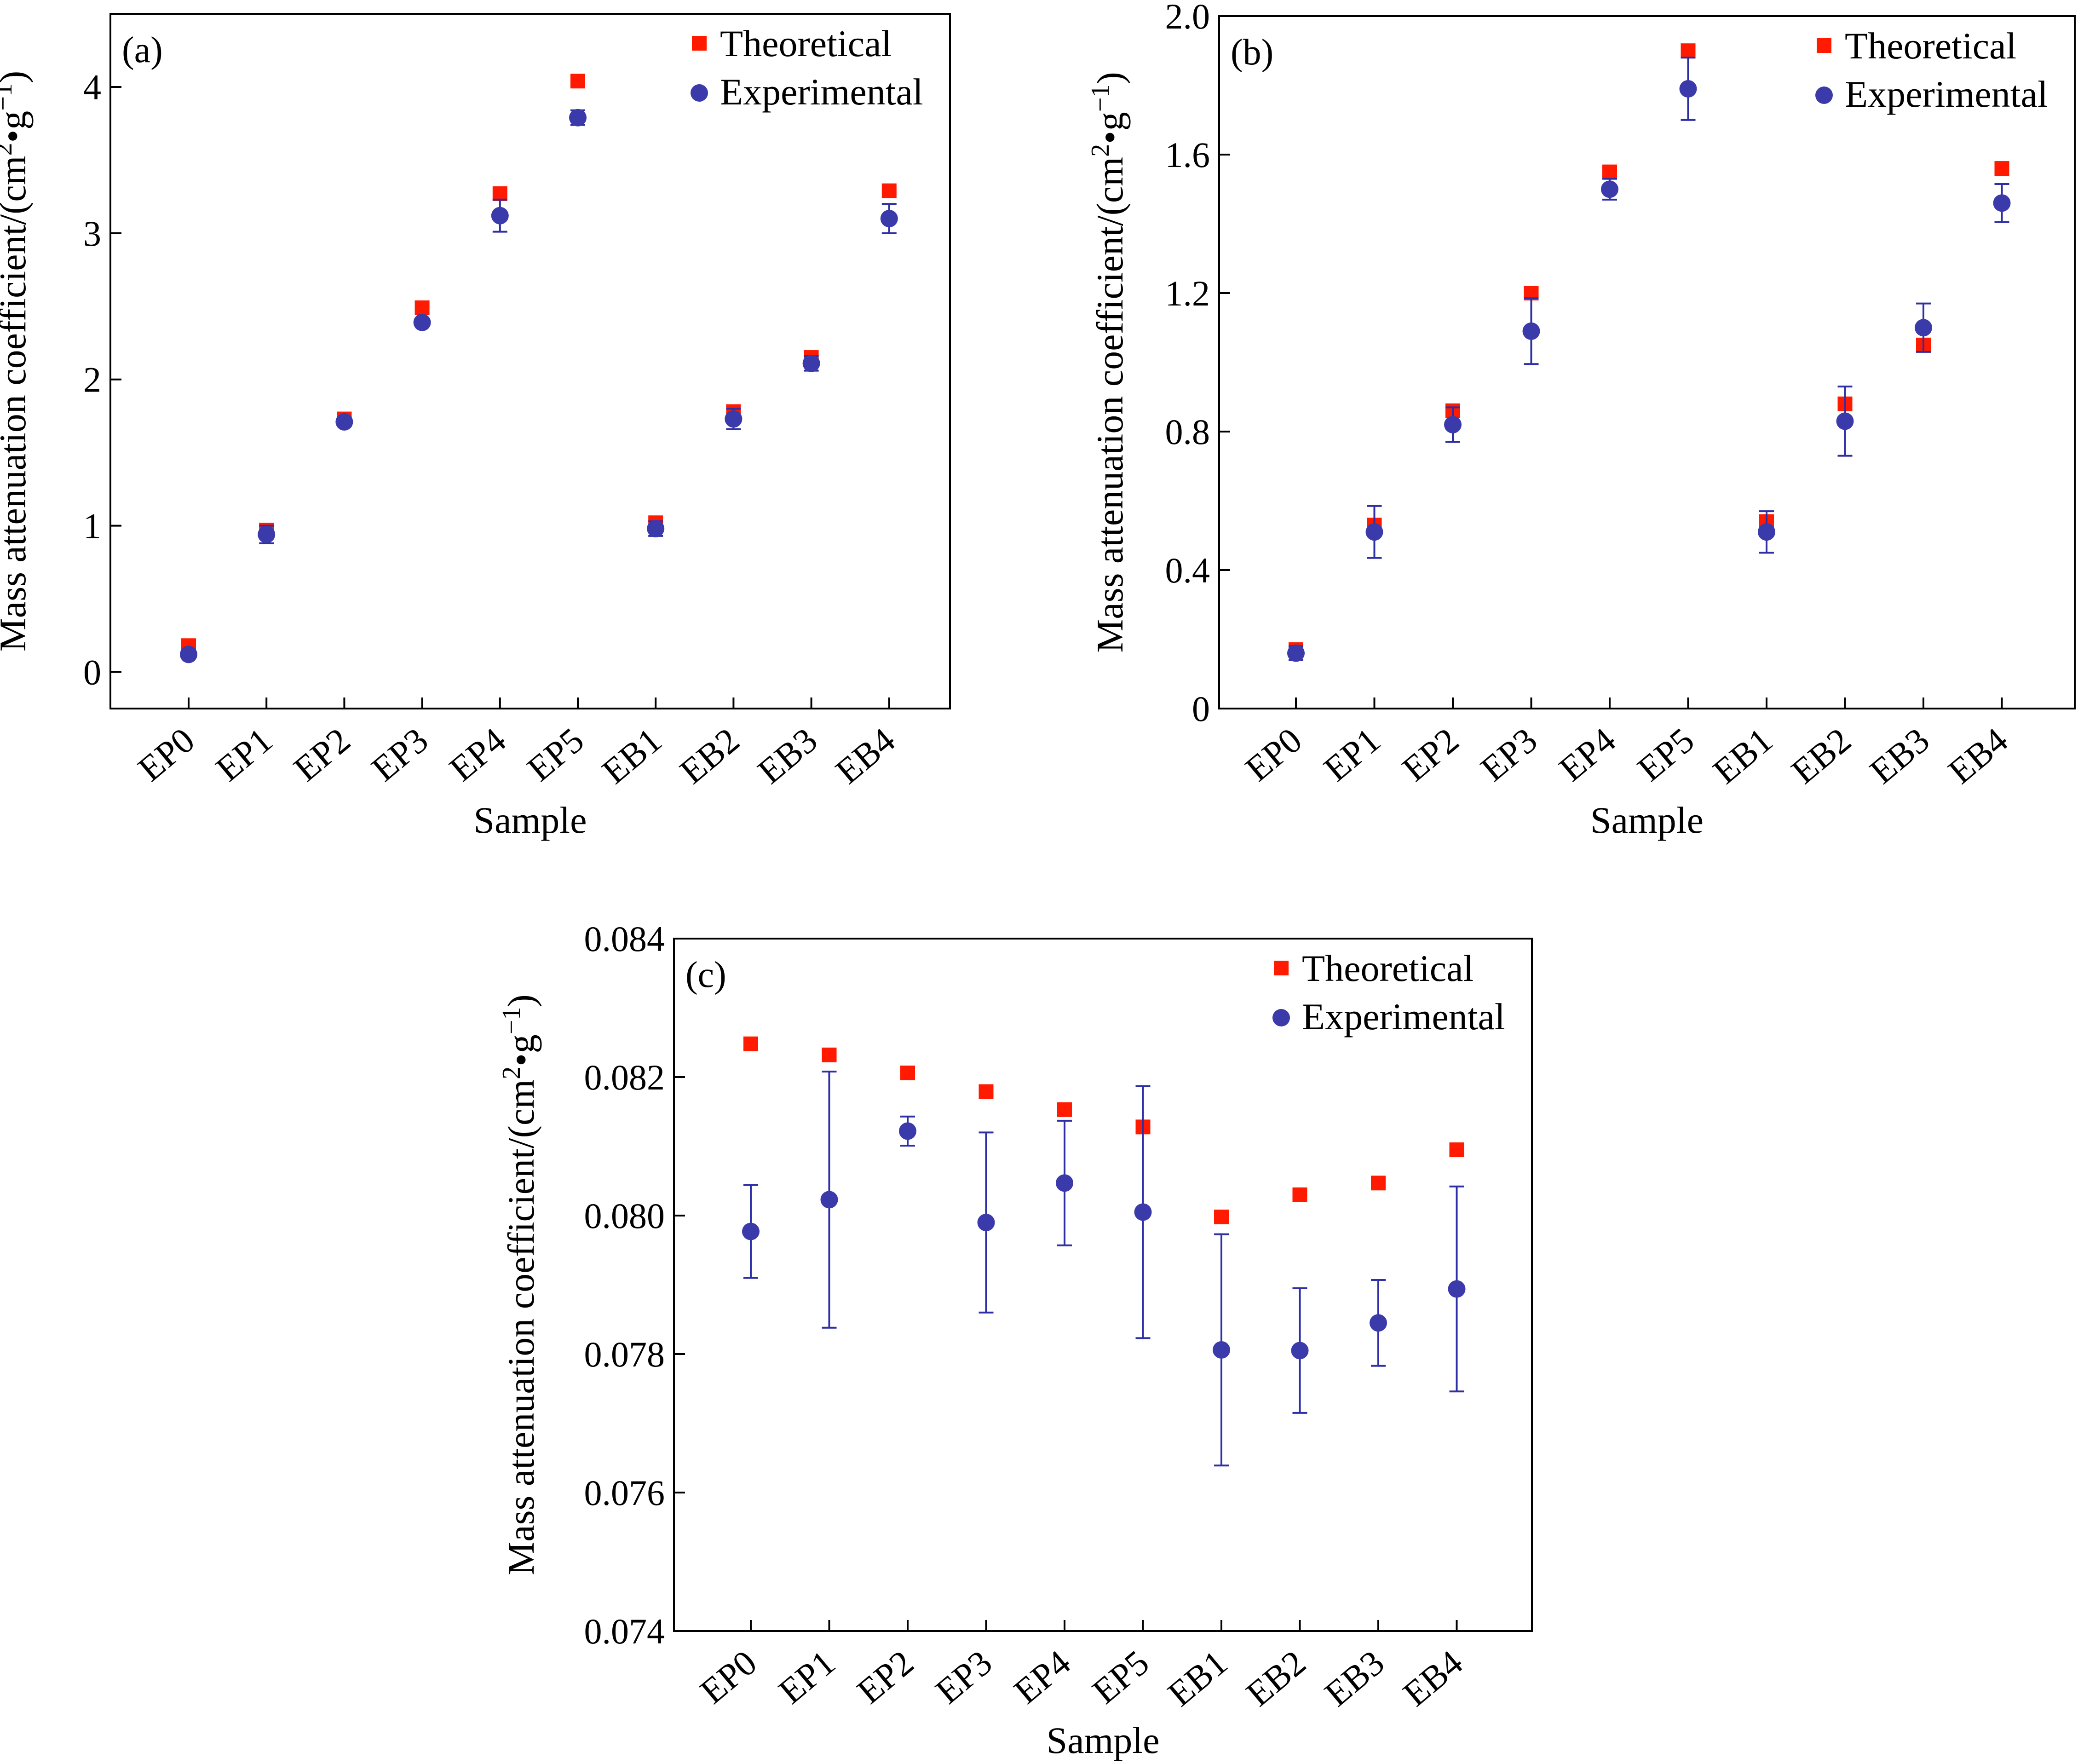 Image resolution: width=2078 pixels, height=1764 pixels. What do you see at coordinates (625, 1631) in the screenshot?
I see `y-tick-label: 0.074` at bounding box center [625, 1631].